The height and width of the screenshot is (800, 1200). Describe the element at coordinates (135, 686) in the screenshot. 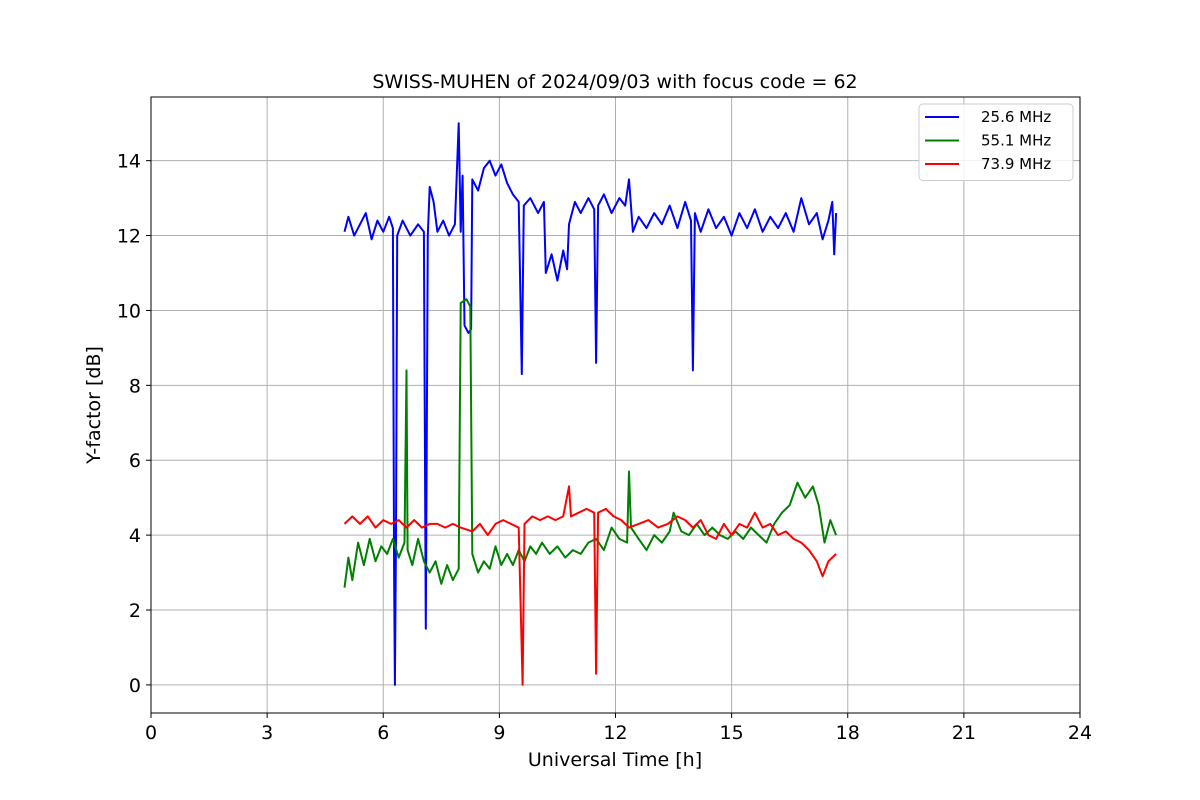

I see `y-tick-label: 0` at that location.